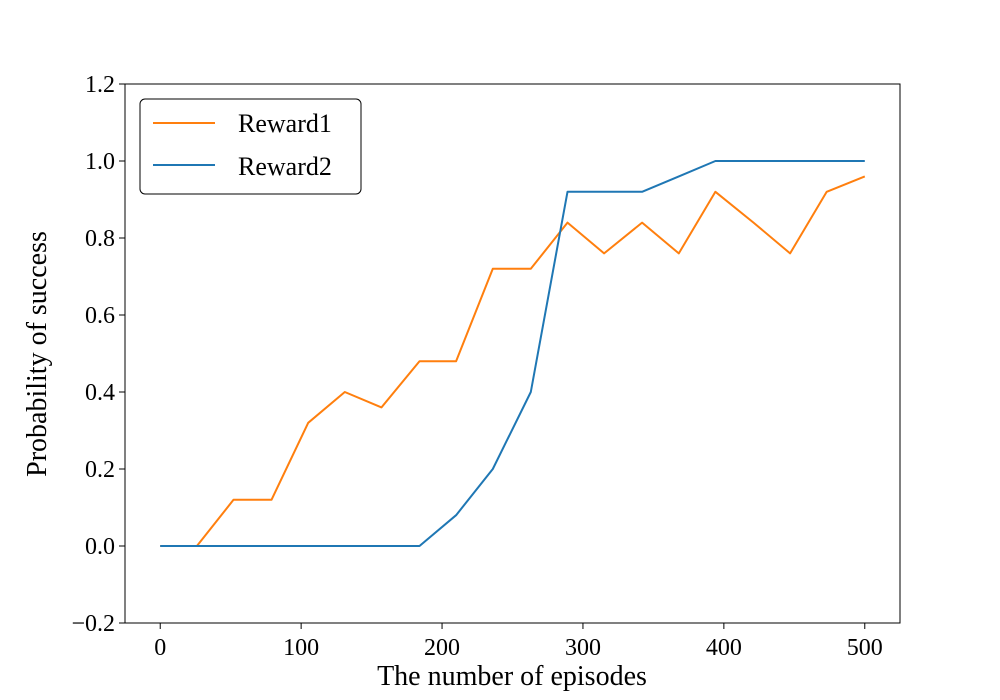  I want to click on y-tick-label: 0.4, so click(100, 393).